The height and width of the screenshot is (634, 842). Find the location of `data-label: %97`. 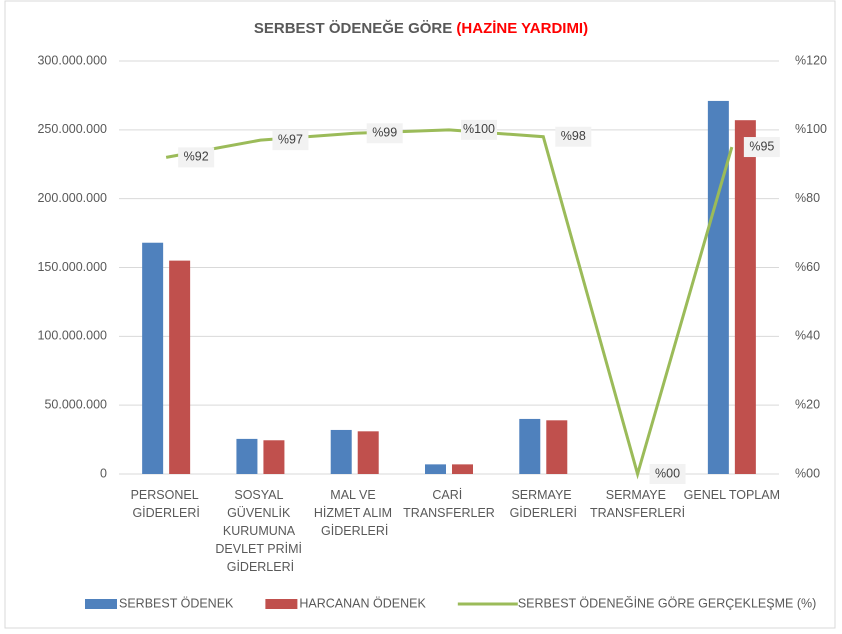

data-label: %97 is located at coordinates (290, 139).